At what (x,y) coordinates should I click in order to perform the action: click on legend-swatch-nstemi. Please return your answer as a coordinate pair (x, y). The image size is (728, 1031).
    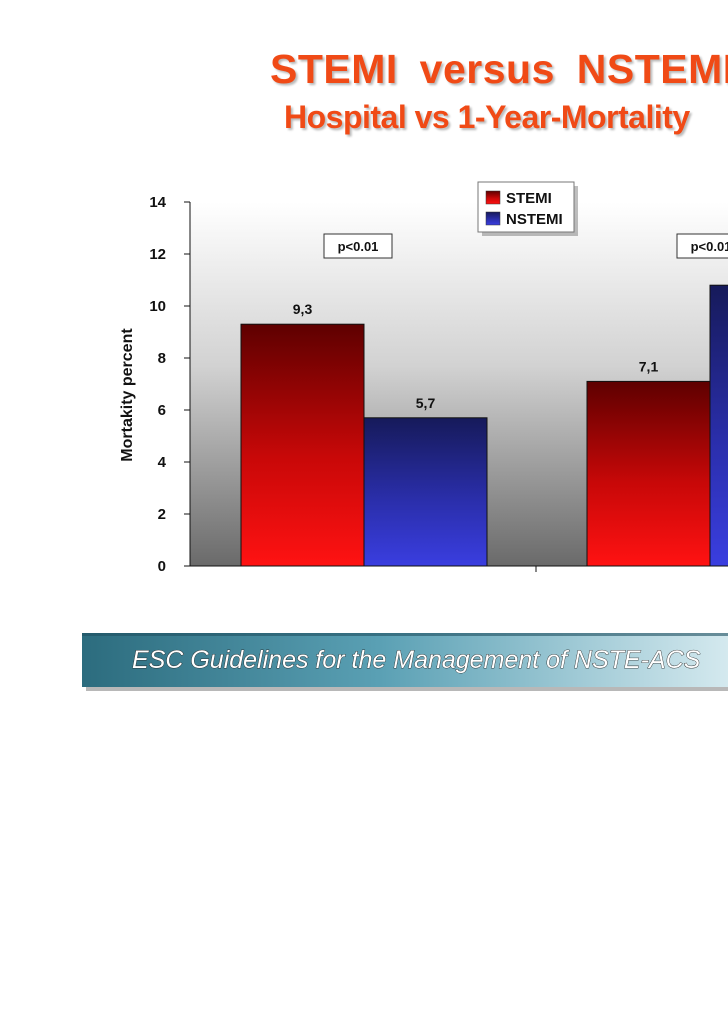
    Looking at the image, I should click on (493, 218).